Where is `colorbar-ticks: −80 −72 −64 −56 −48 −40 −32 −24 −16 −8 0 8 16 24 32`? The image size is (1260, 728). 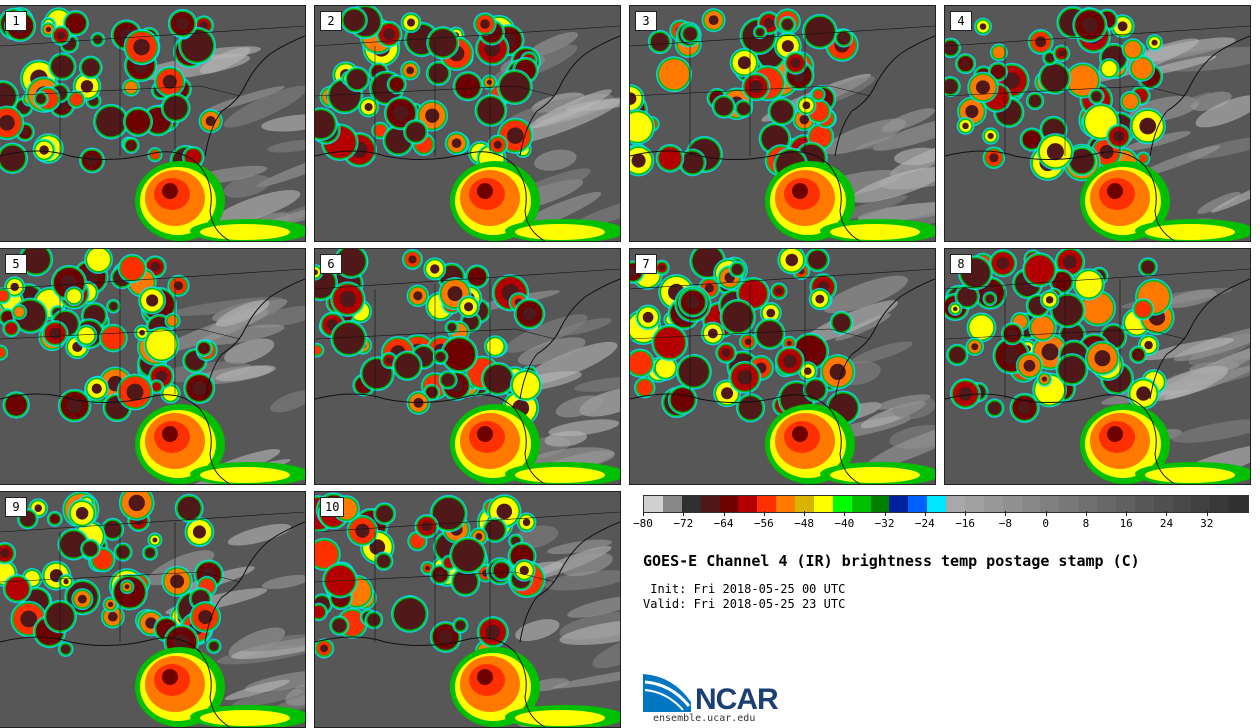
colorbar-ticks: −80 −72 −64 −56 −48 −40 −32 −24 −16 −8 0 8 16 24 32 is located at coordinates (940, 522).